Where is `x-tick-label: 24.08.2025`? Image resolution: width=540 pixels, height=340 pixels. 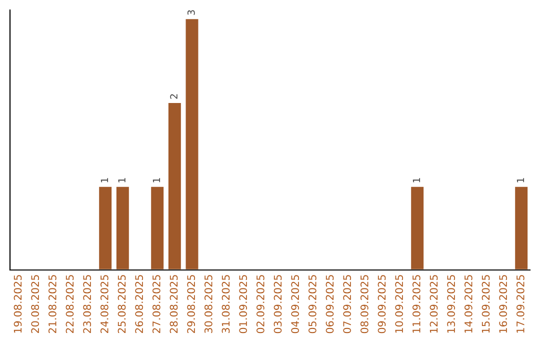 x-tick-label: 24.08.2025 is located at coordinates (104, 304).